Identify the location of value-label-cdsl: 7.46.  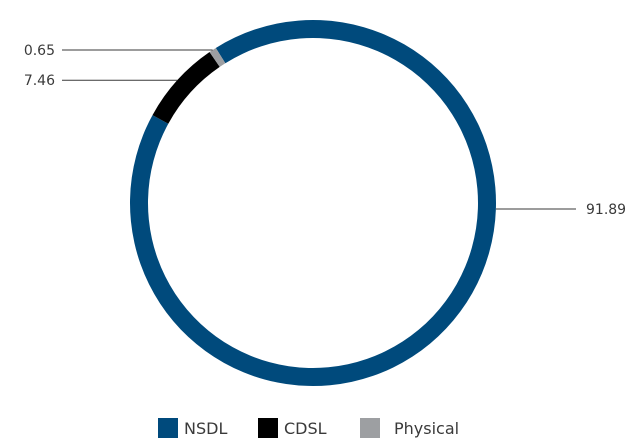
(39, 81).